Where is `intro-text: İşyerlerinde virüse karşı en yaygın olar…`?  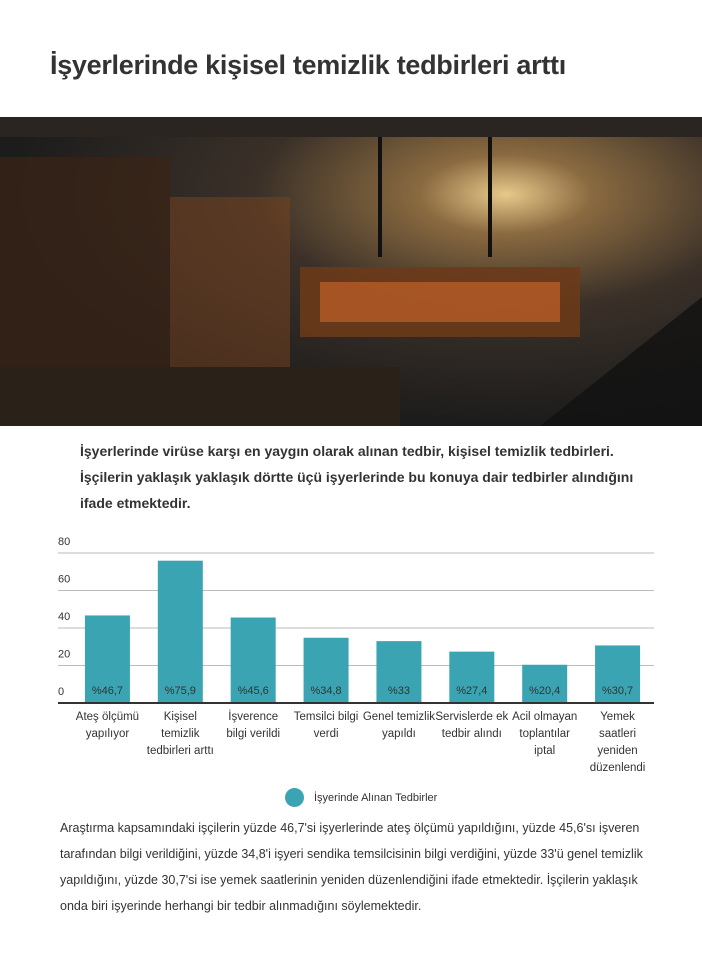 intro-text: İşyerlerinde virüse karşı en yaygın olar… is located at coordinates (357, 477).